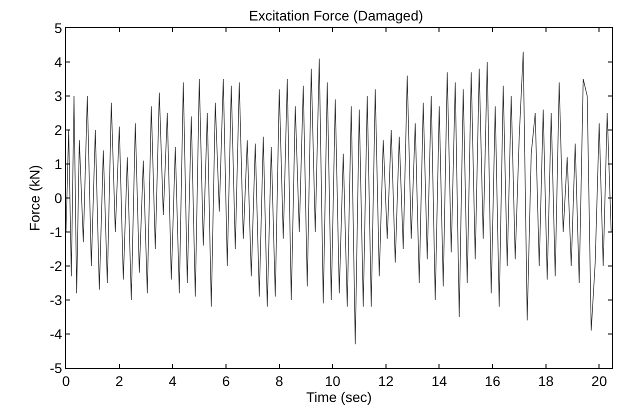  Describe the element at coordinates (56, 266) in the screenshot. I see `y-tick-label: -2` at that location.